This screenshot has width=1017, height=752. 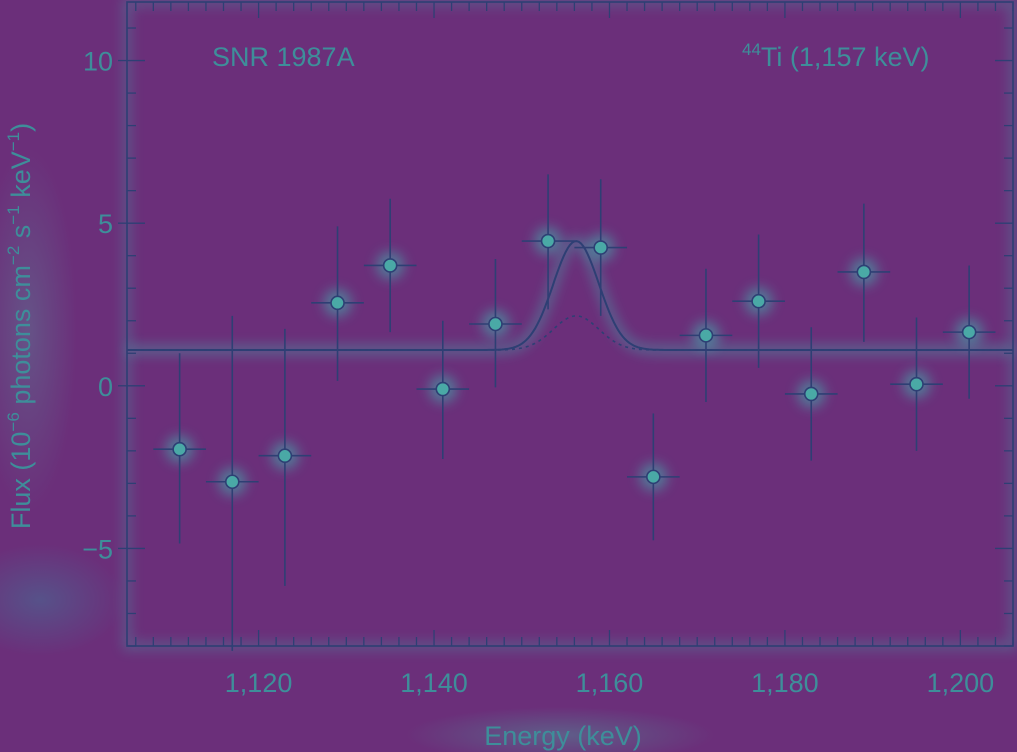 I want to click on line-annotation-main: Ti (1,157 keV), so click(x=845, y=57).